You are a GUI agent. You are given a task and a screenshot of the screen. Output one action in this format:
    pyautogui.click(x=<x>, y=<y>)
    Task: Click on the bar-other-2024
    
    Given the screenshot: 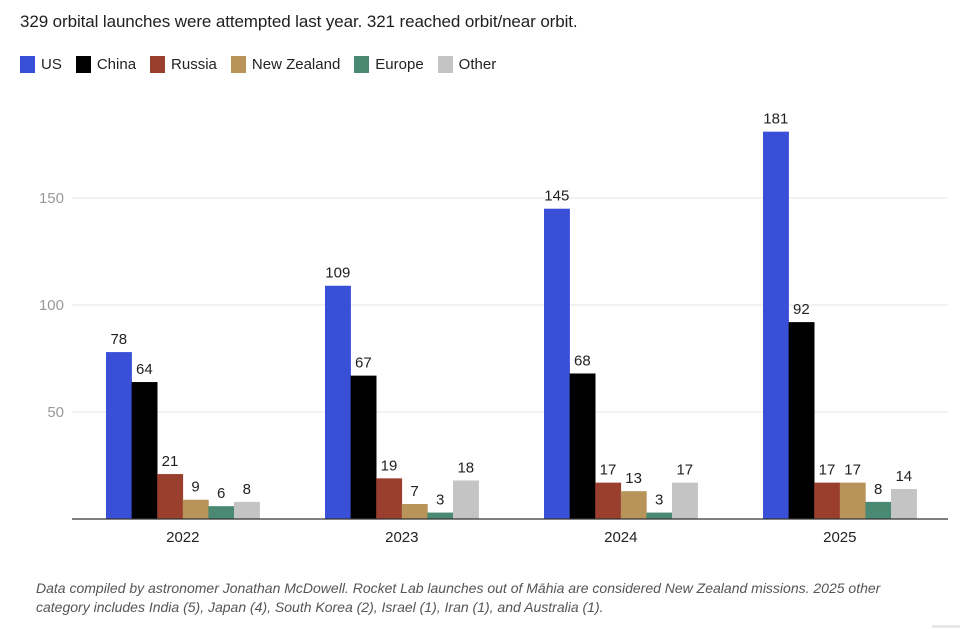 What is the action you would take?
    pyautogui.click(x=685, y=500)
    